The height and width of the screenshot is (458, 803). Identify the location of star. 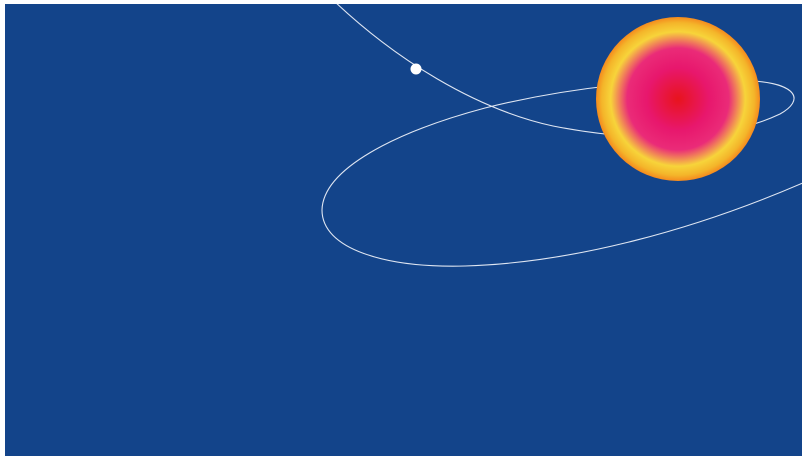
(678, 99).